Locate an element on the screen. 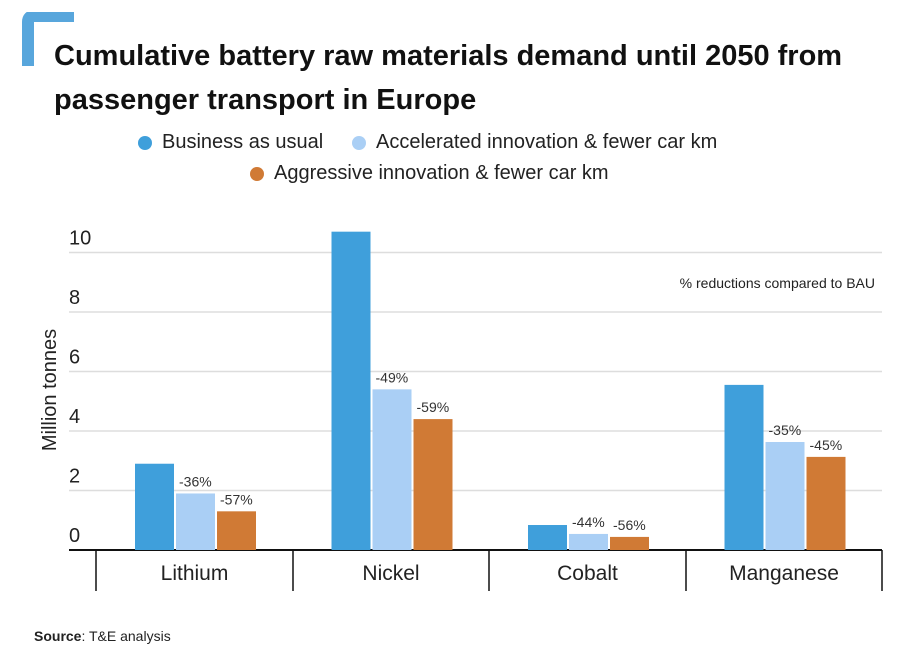  legend-item-accelerated: Accelerated innovation & fewer car km is located at coordinates (534, 142).